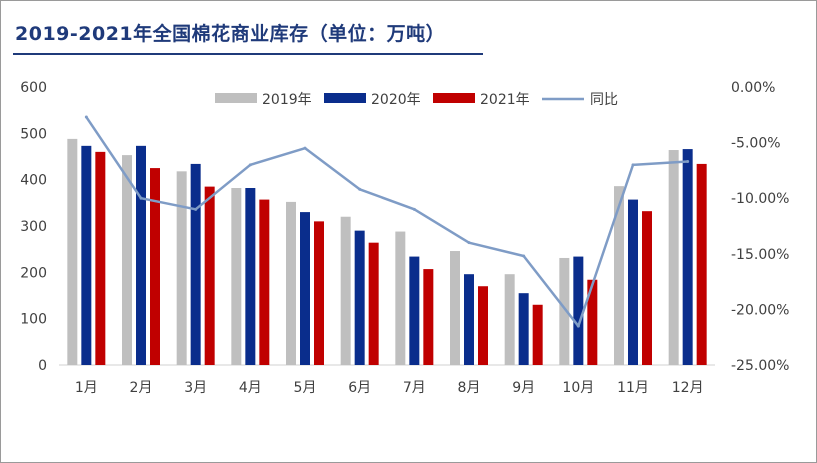 This screenshot has width=817, height=463. What do you see at coordinates (414, 388) in the screenshot?
I see `x-axis-tick-label: 7月` at bounding box center [414, 388].